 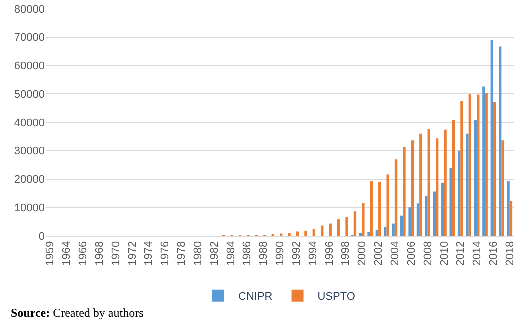 I want to click on y-tick-label: 60000, so click(x=29, y=66).